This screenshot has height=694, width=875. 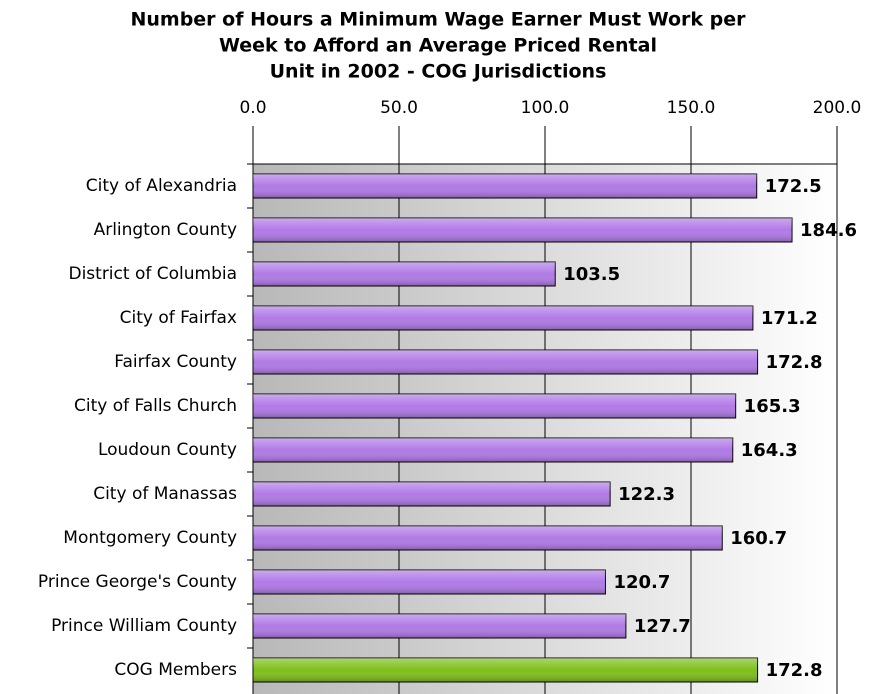 I want to click on y-tick-label: City of Manassas, so click(x=165, y=494).